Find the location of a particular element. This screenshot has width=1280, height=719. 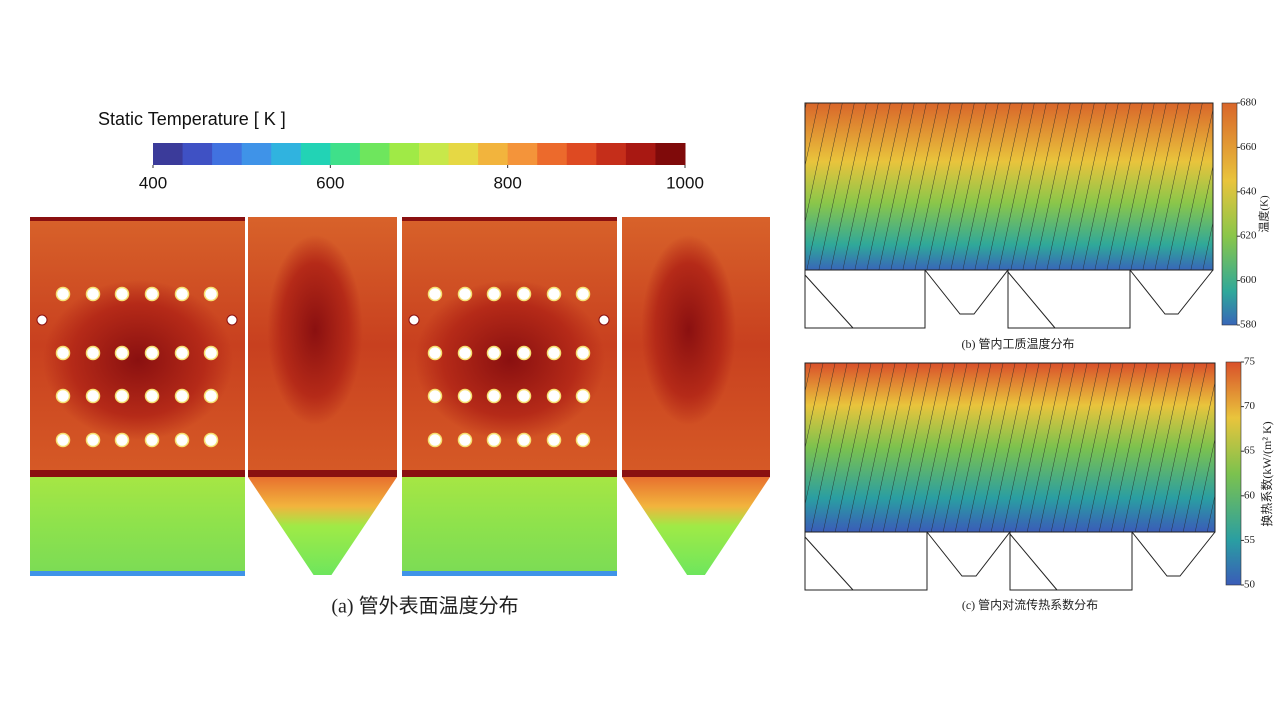

tick-label: 55 is located at coordinates (1250, 540).